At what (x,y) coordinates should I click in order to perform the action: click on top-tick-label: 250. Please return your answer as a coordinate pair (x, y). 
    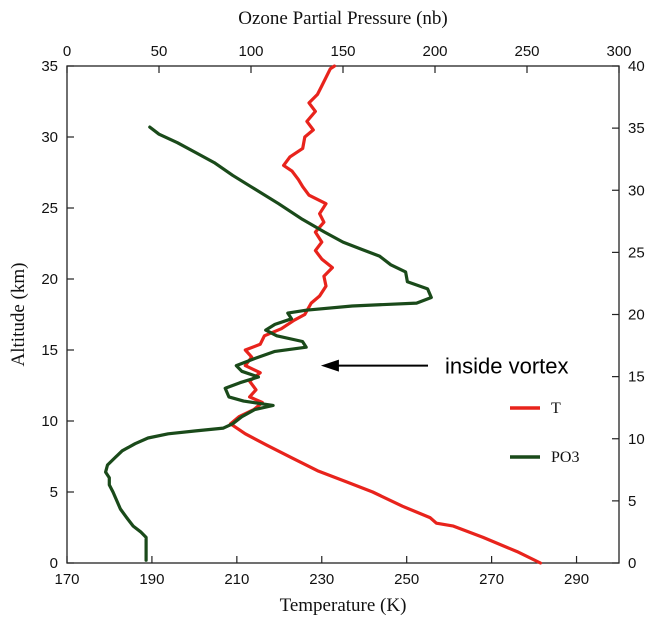
    Looking at the image, I should click on (526, 51).